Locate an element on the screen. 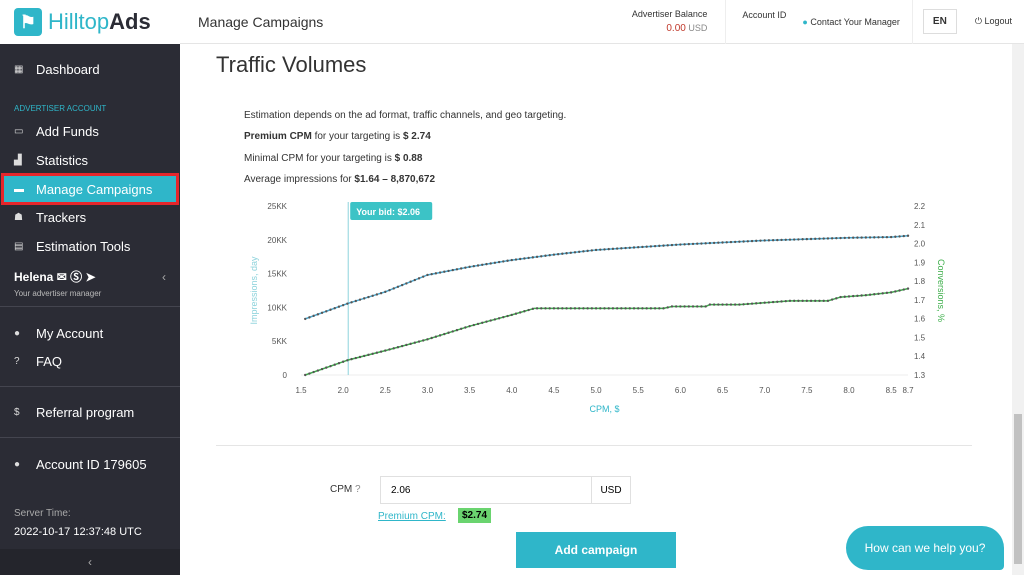 The height and width of the screenshot is (575, 1024). y-tick-label: 0 is located at coordinates (285, 375).